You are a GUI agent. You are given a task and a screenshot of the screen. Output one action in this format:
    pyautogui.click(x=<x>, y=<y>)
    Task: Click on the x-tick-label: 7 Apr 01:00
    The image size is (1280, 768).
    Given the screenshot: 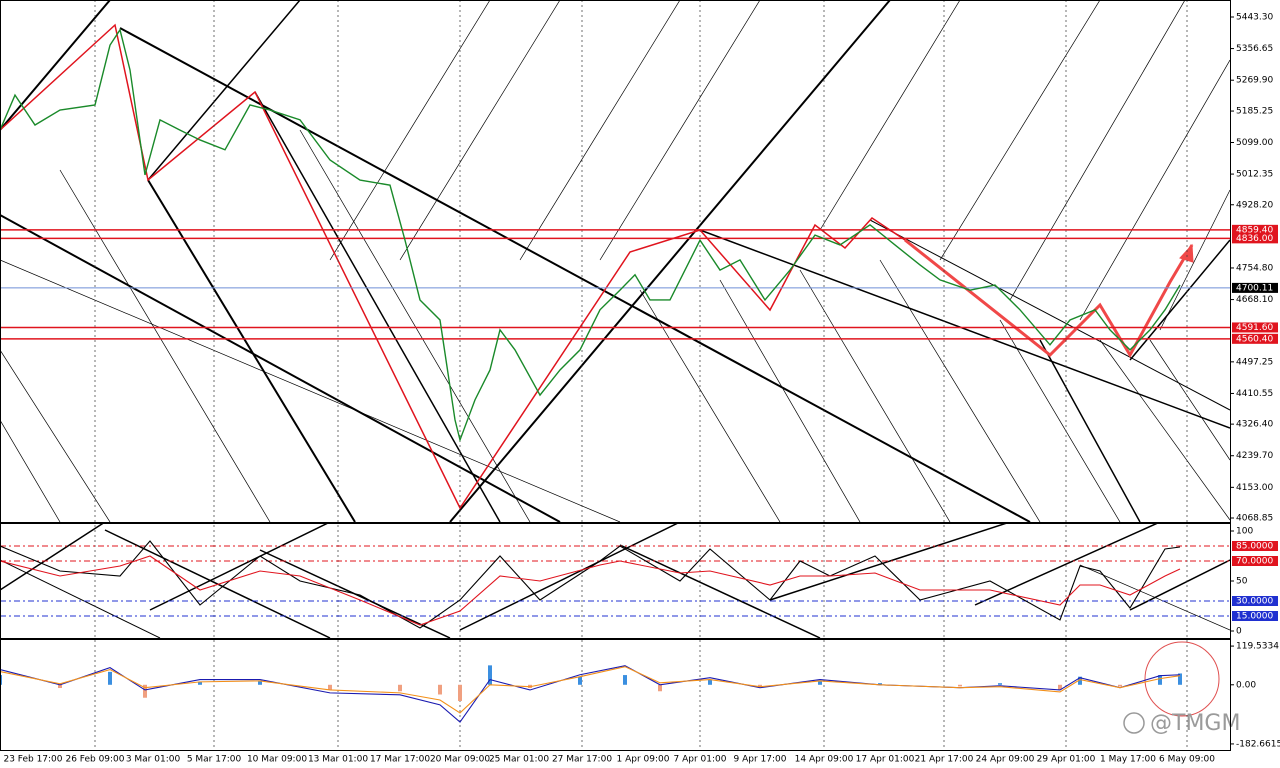 What is the action you would take?
    pyautogui.click(x=700, y=760)
    